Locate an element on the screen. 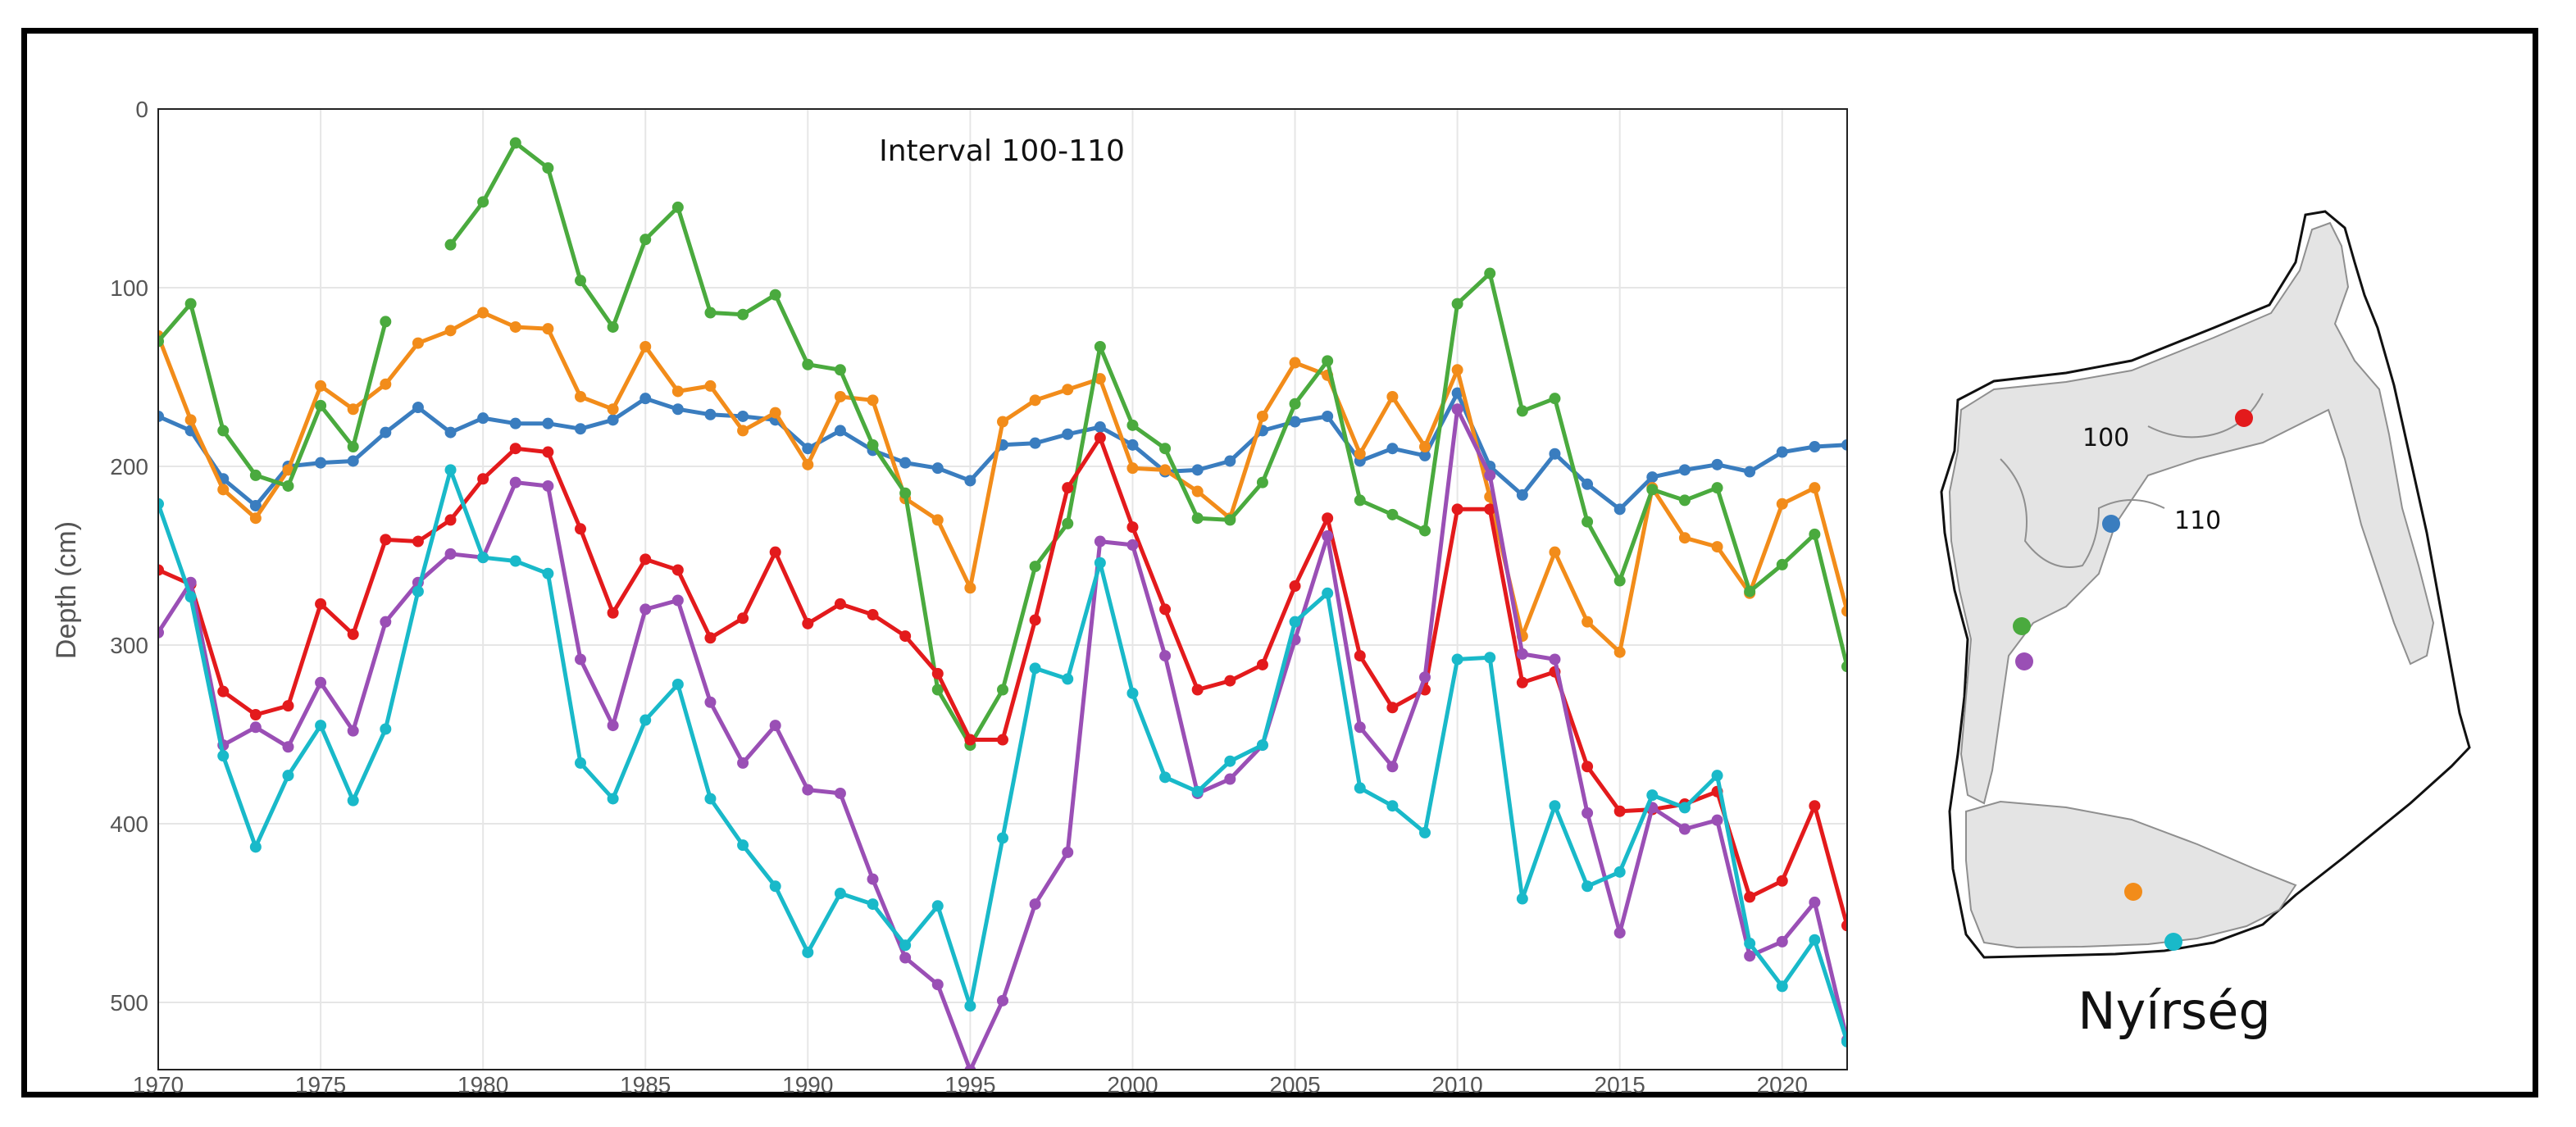 This screenshot has height=1127, width=2576. y-tick-label: 100 is located at coordinates (129, 288).